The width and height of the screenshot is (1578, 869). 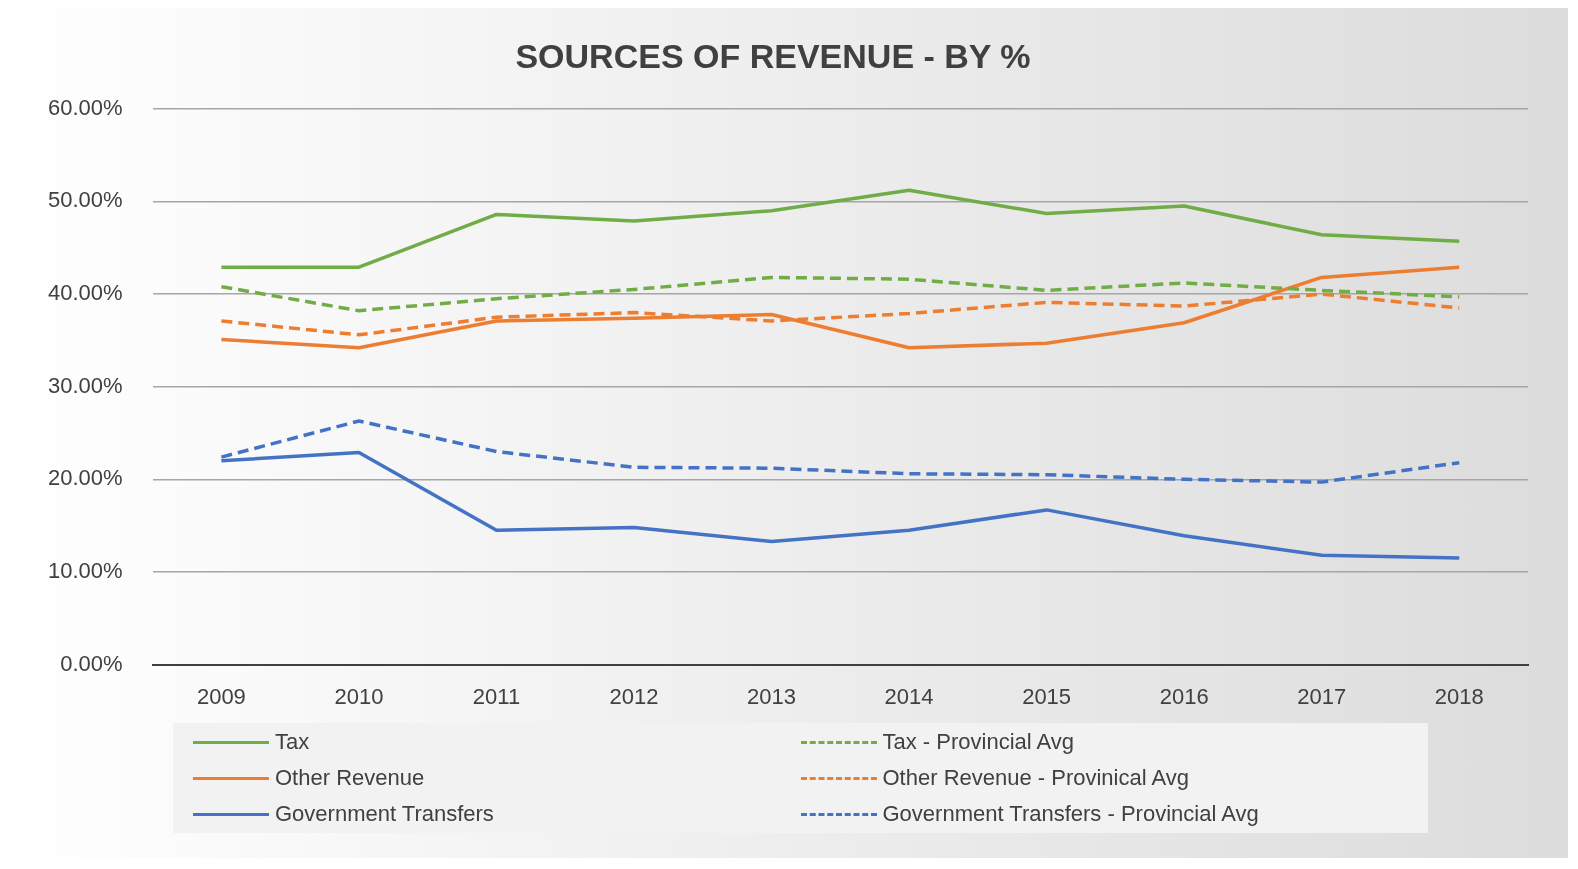 What do you see at coordinates (773, 55) in the screenshot?
I see `chart-title: SOURCES OF REVENUE - BY %` at bounding box center [773, 55].